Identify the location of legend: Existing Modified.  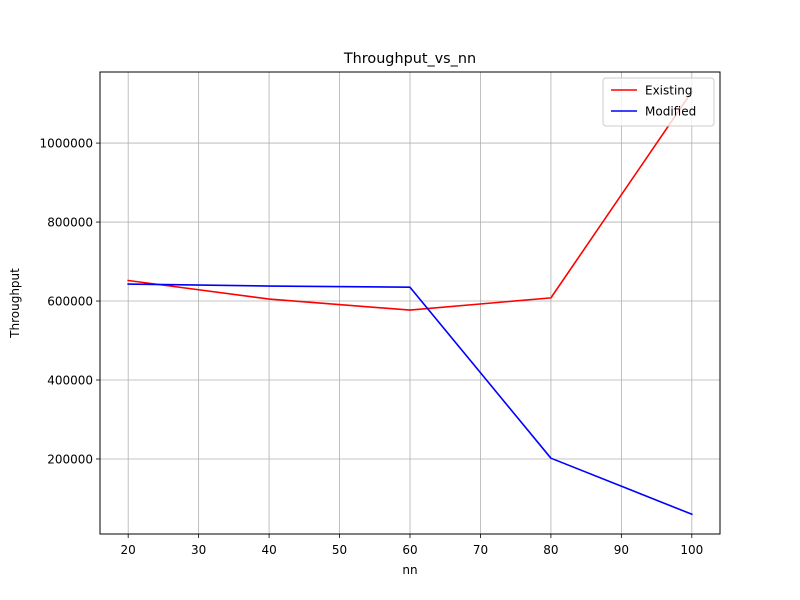
(658, 102).